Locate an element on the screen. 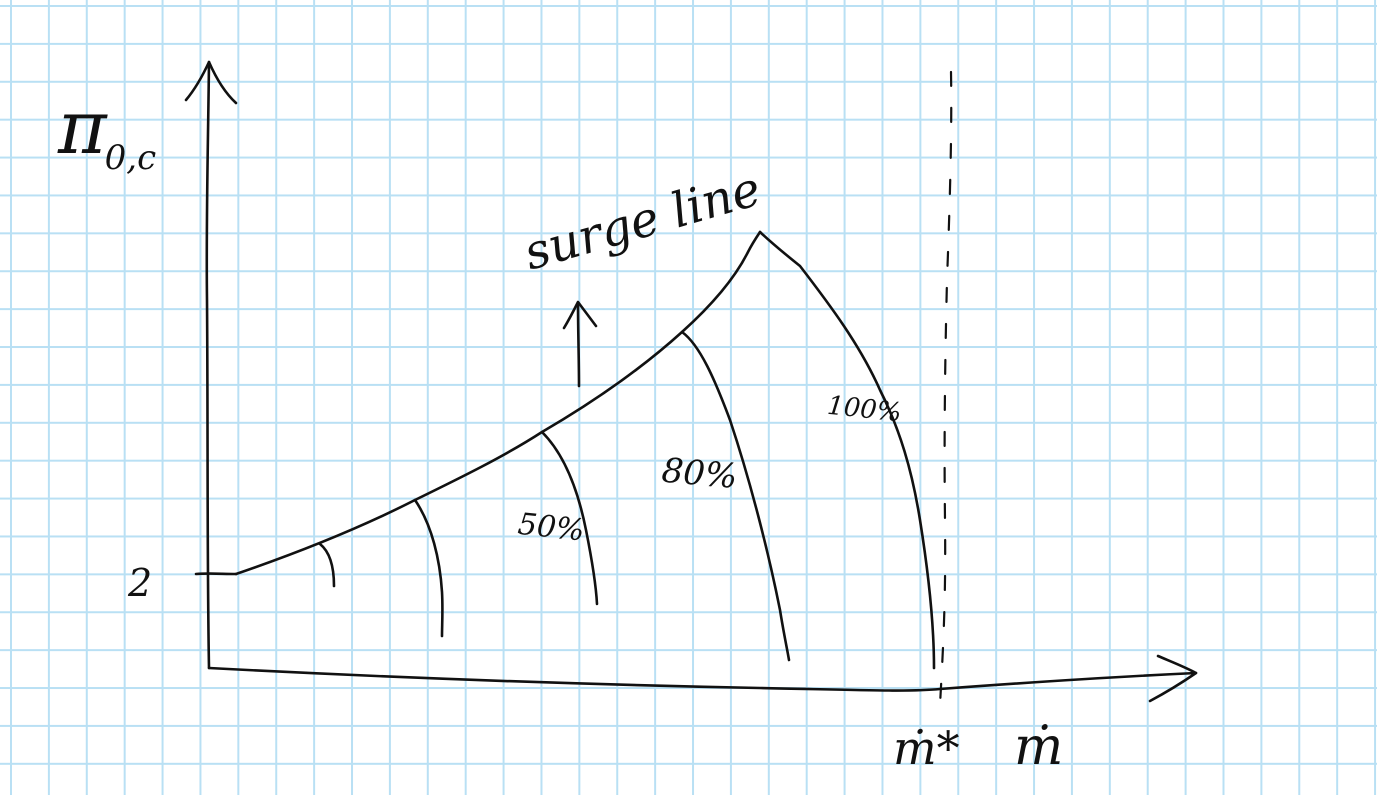  y-axis is located at coordinates (208, 365).